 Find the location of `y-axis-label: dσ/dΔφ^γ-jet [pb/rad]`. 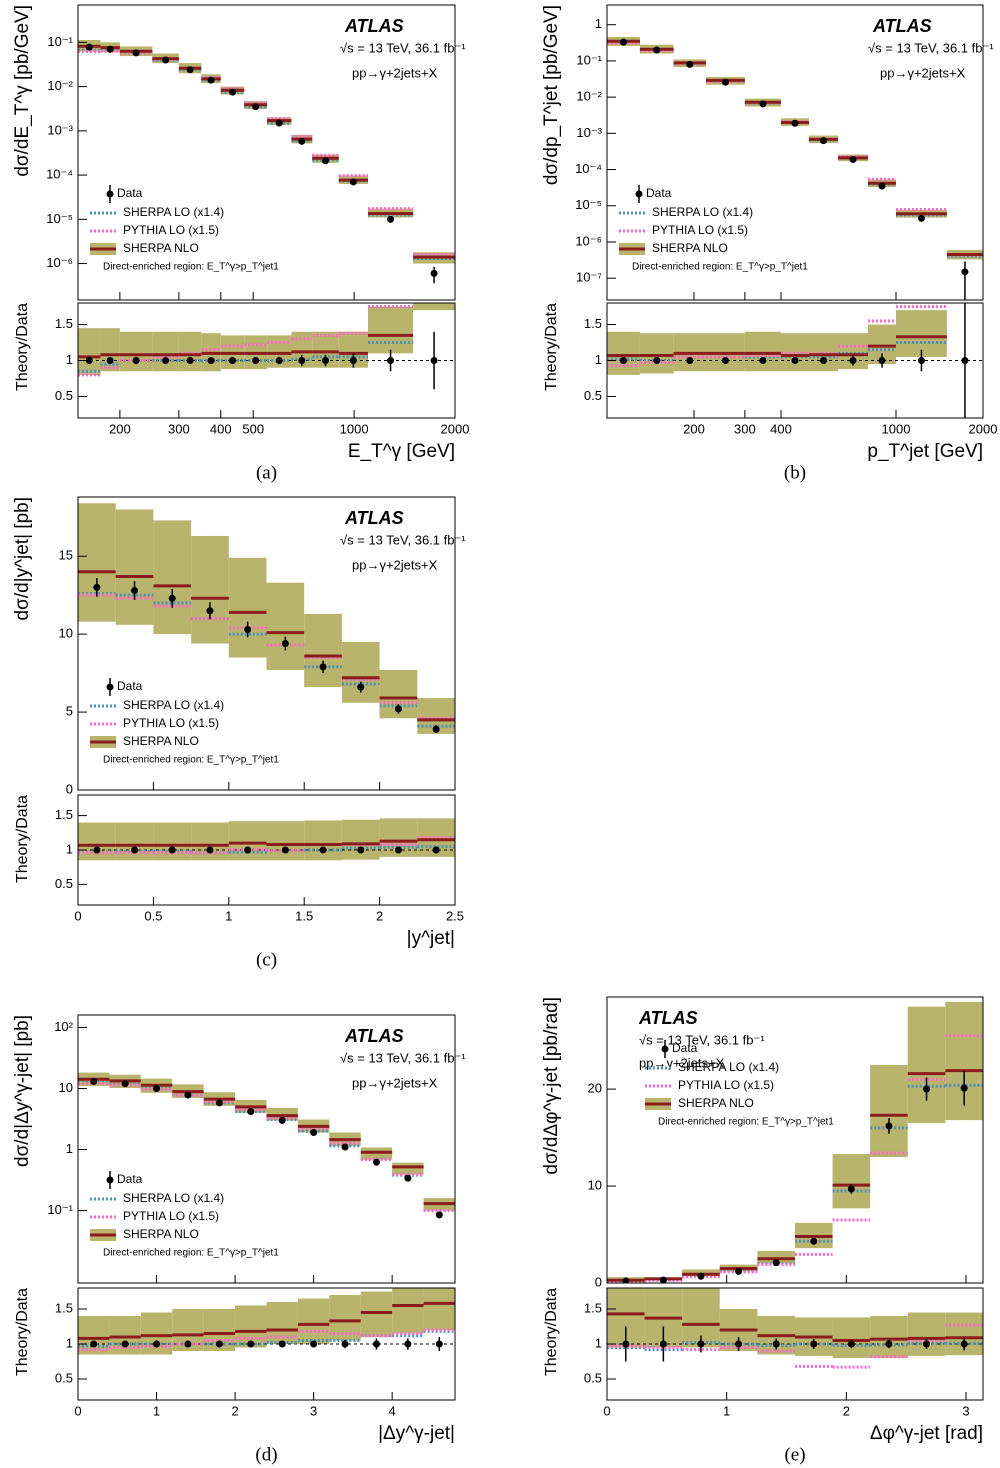

y-axis-label: dσ/dΔφ^γ-jet [pb/rad] is located at coordinates (551, 1086).